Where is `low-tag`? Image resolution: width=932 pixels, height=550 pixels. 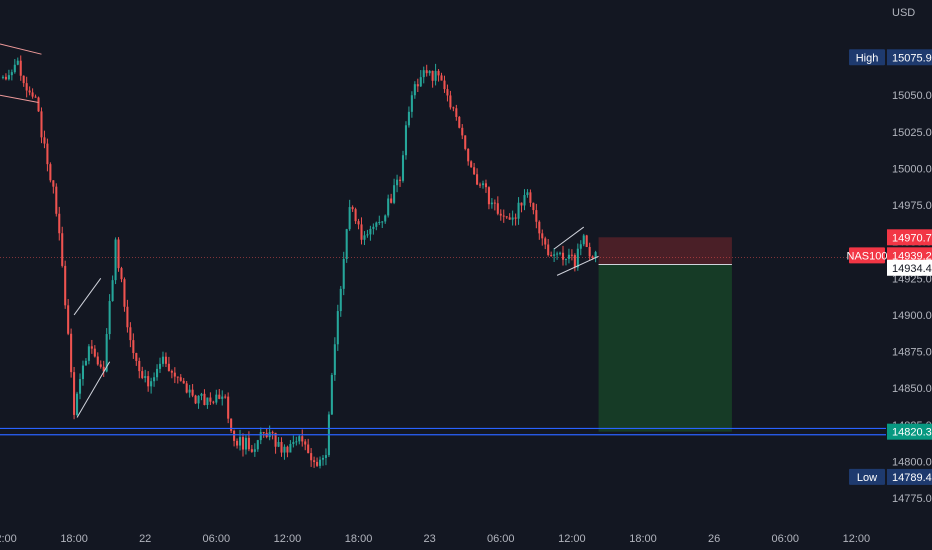
low-tag is located at coordinates (867, 476).